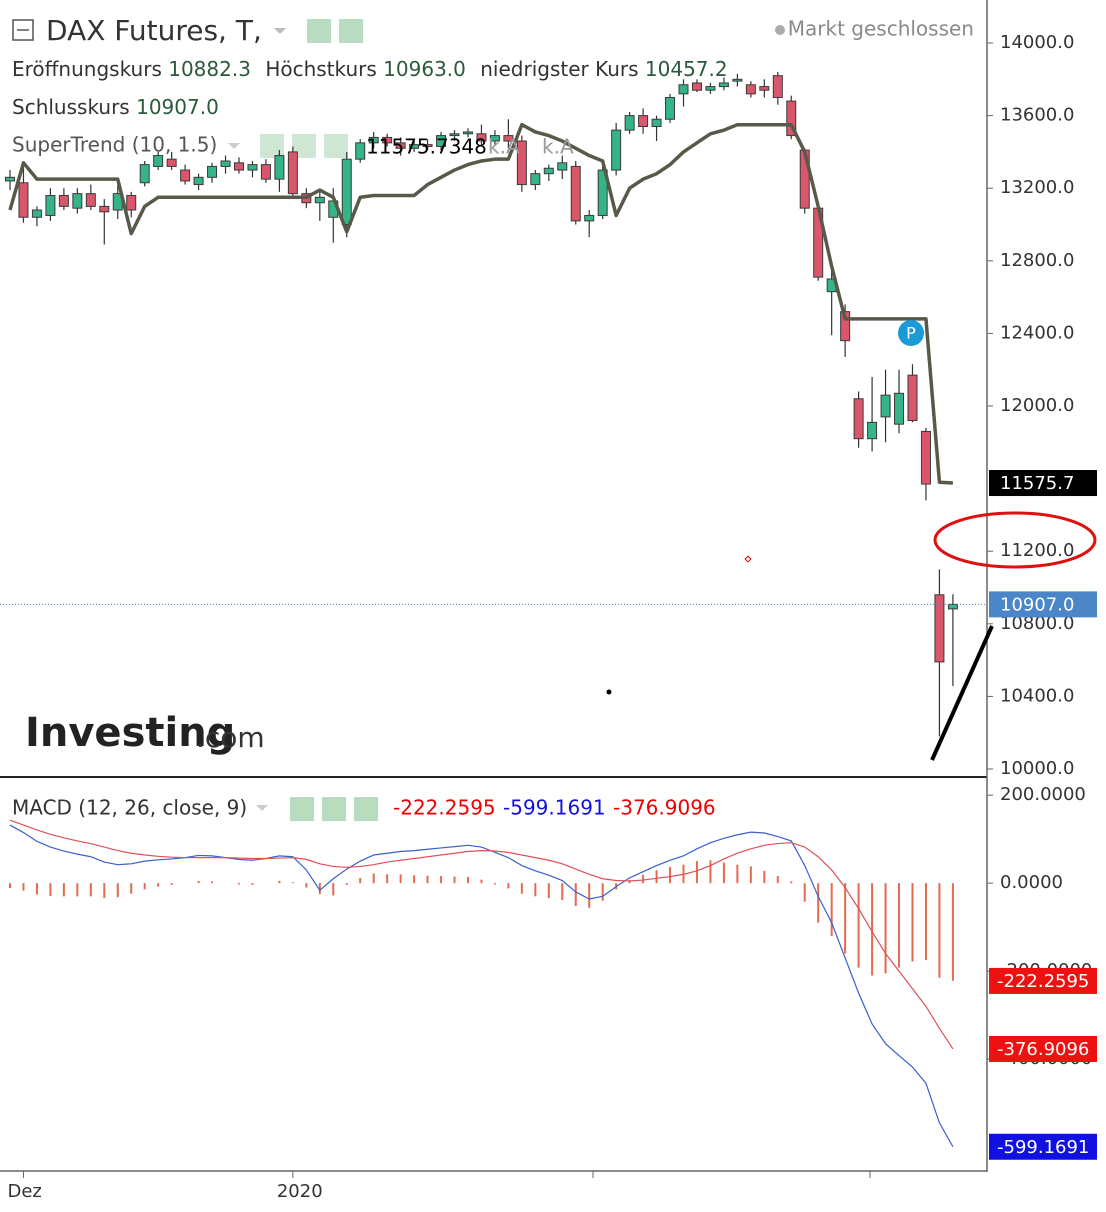 The image size is (1106, 1212). I want to click on ohlc-header: Schlusskurs 10907.0, so click(115, 107).